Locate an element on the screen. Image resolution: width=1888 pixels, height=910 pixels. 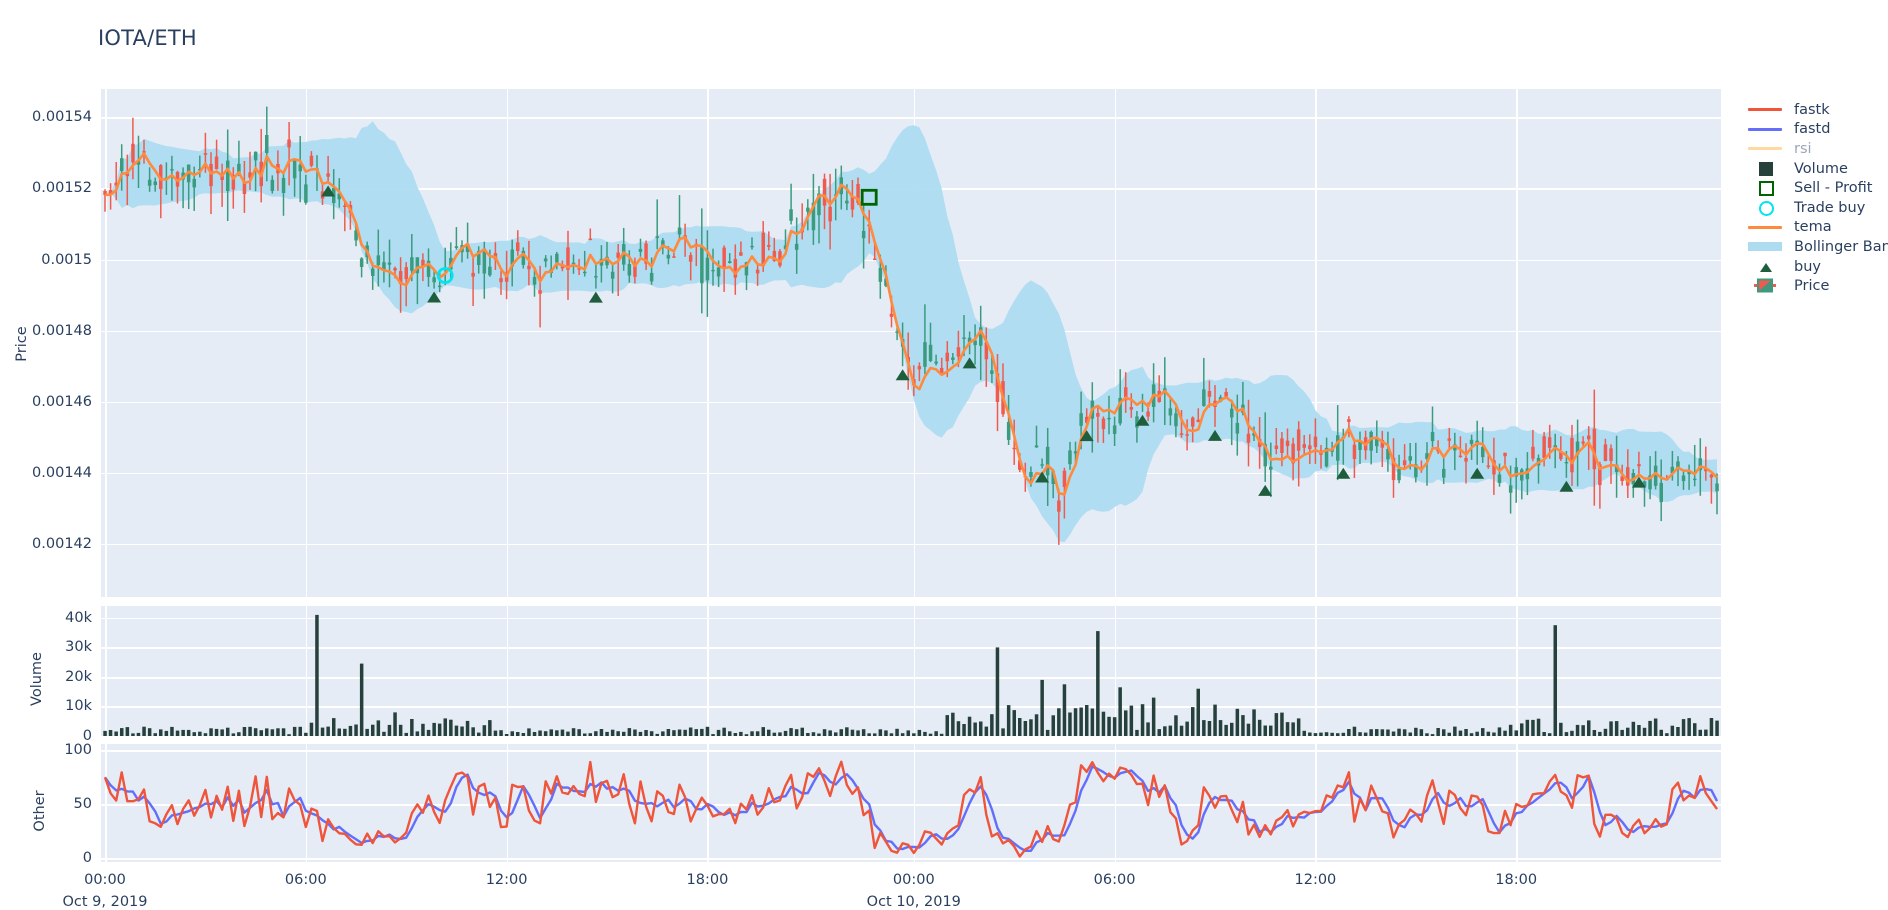
legend-label: Volume is located at coordinates (1821, 168).